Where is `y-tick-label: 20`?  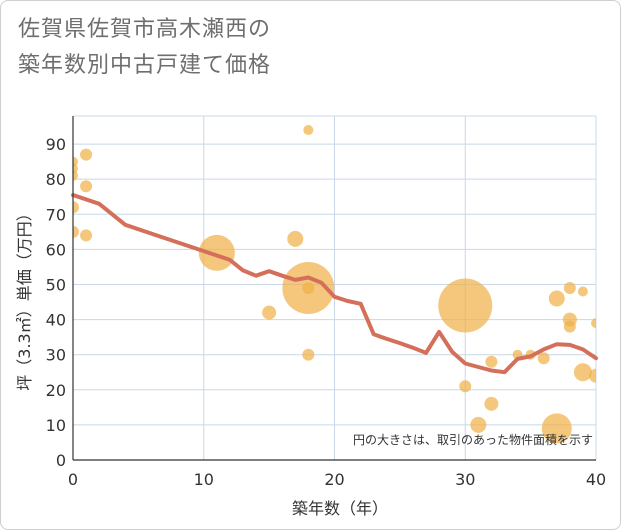 y-tick-label: 20 is located at coordinates (56, 390).